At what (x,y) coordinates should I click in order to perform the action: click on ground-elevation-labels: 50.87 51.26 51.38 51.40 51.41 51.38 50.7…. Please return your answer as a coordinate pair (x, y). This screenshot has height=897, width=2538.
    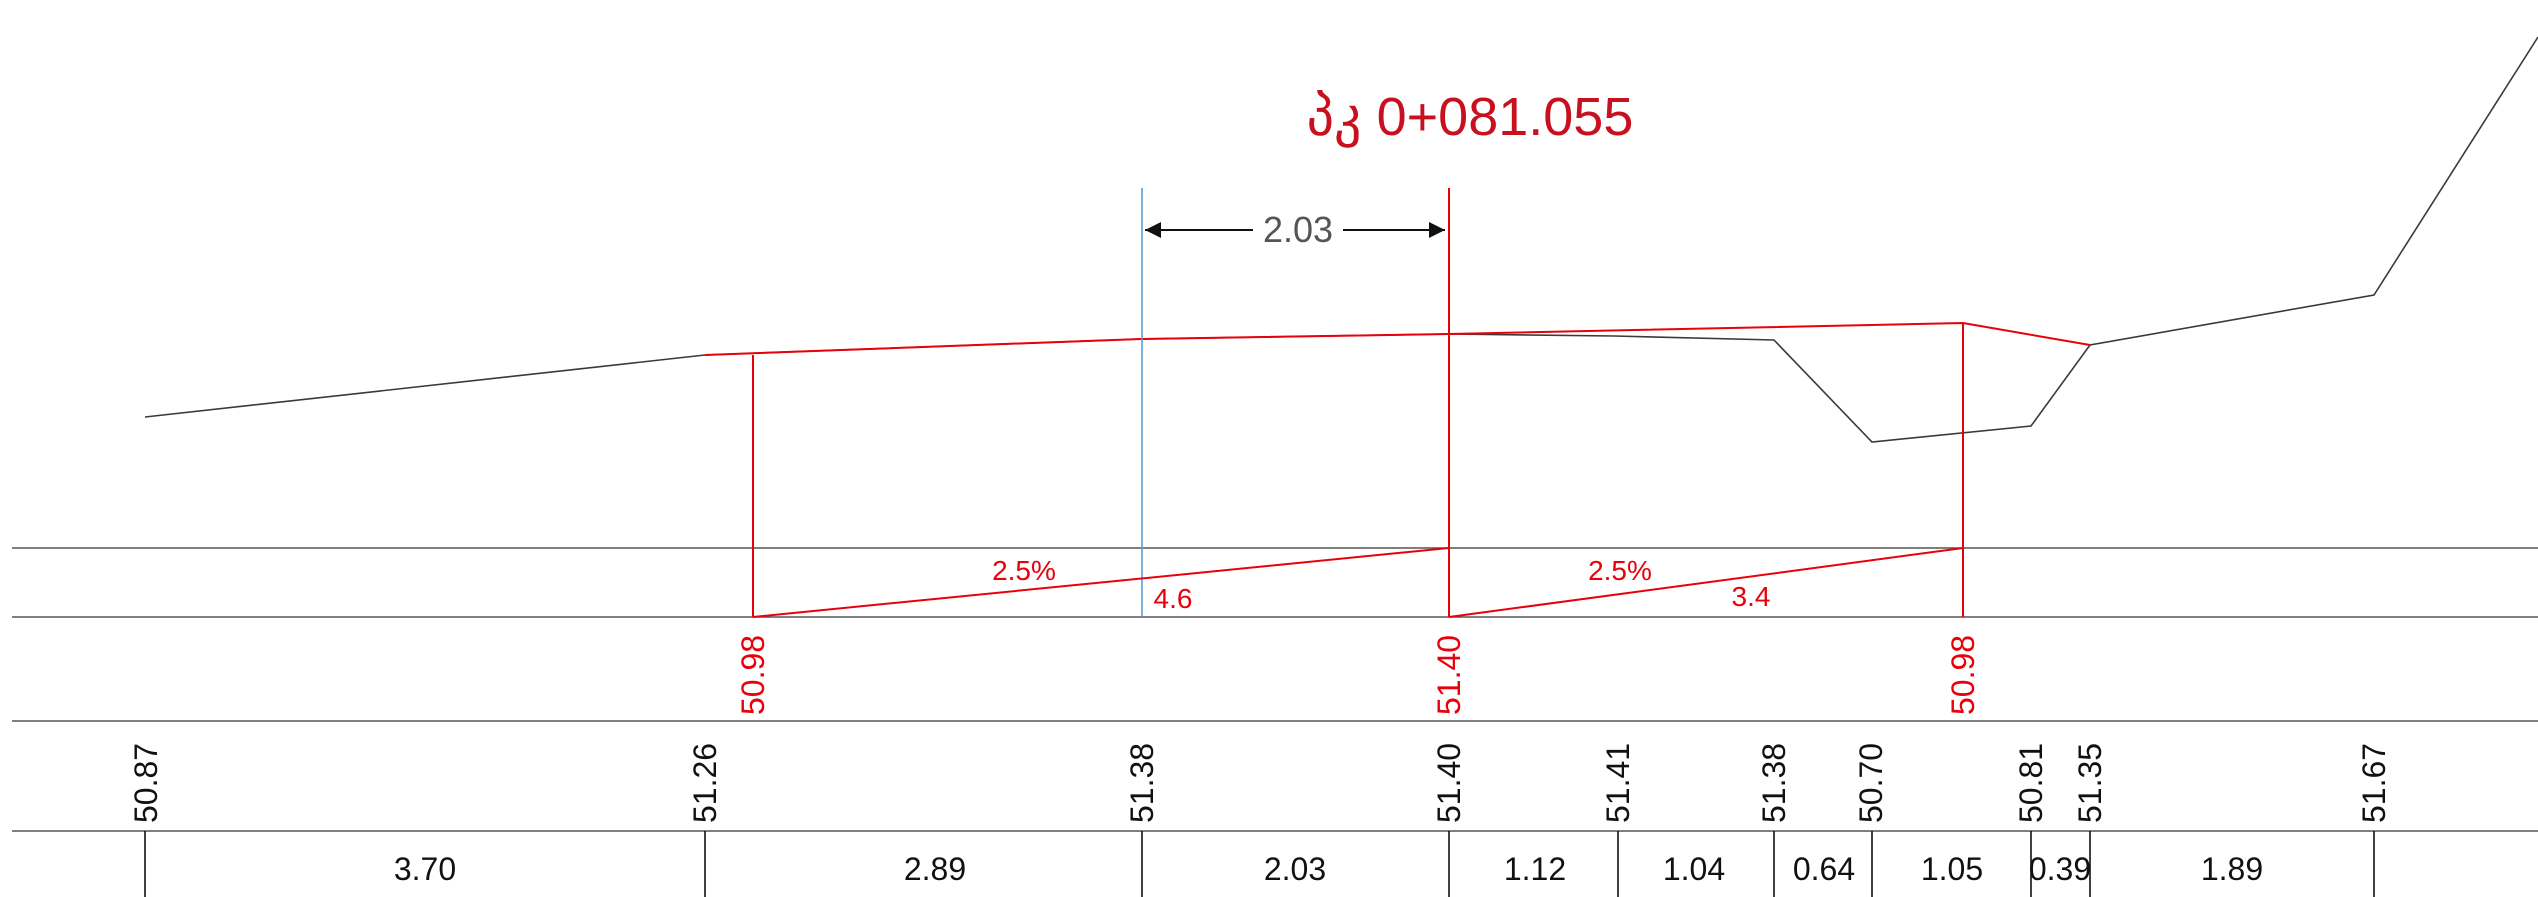
    Looking at the image, I should click on (1260, 783).